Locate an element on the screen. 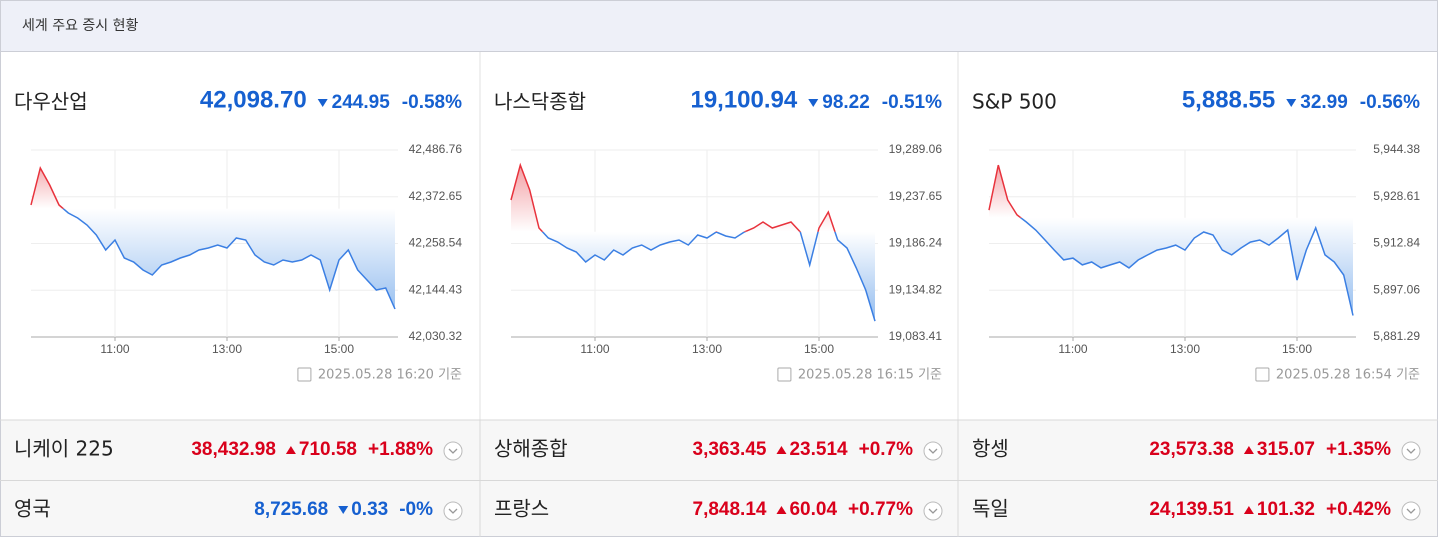 The height and width of the screenshot is (537, 1443). y-tick-label: 19,134.82 is located at coordinates (916, 289).